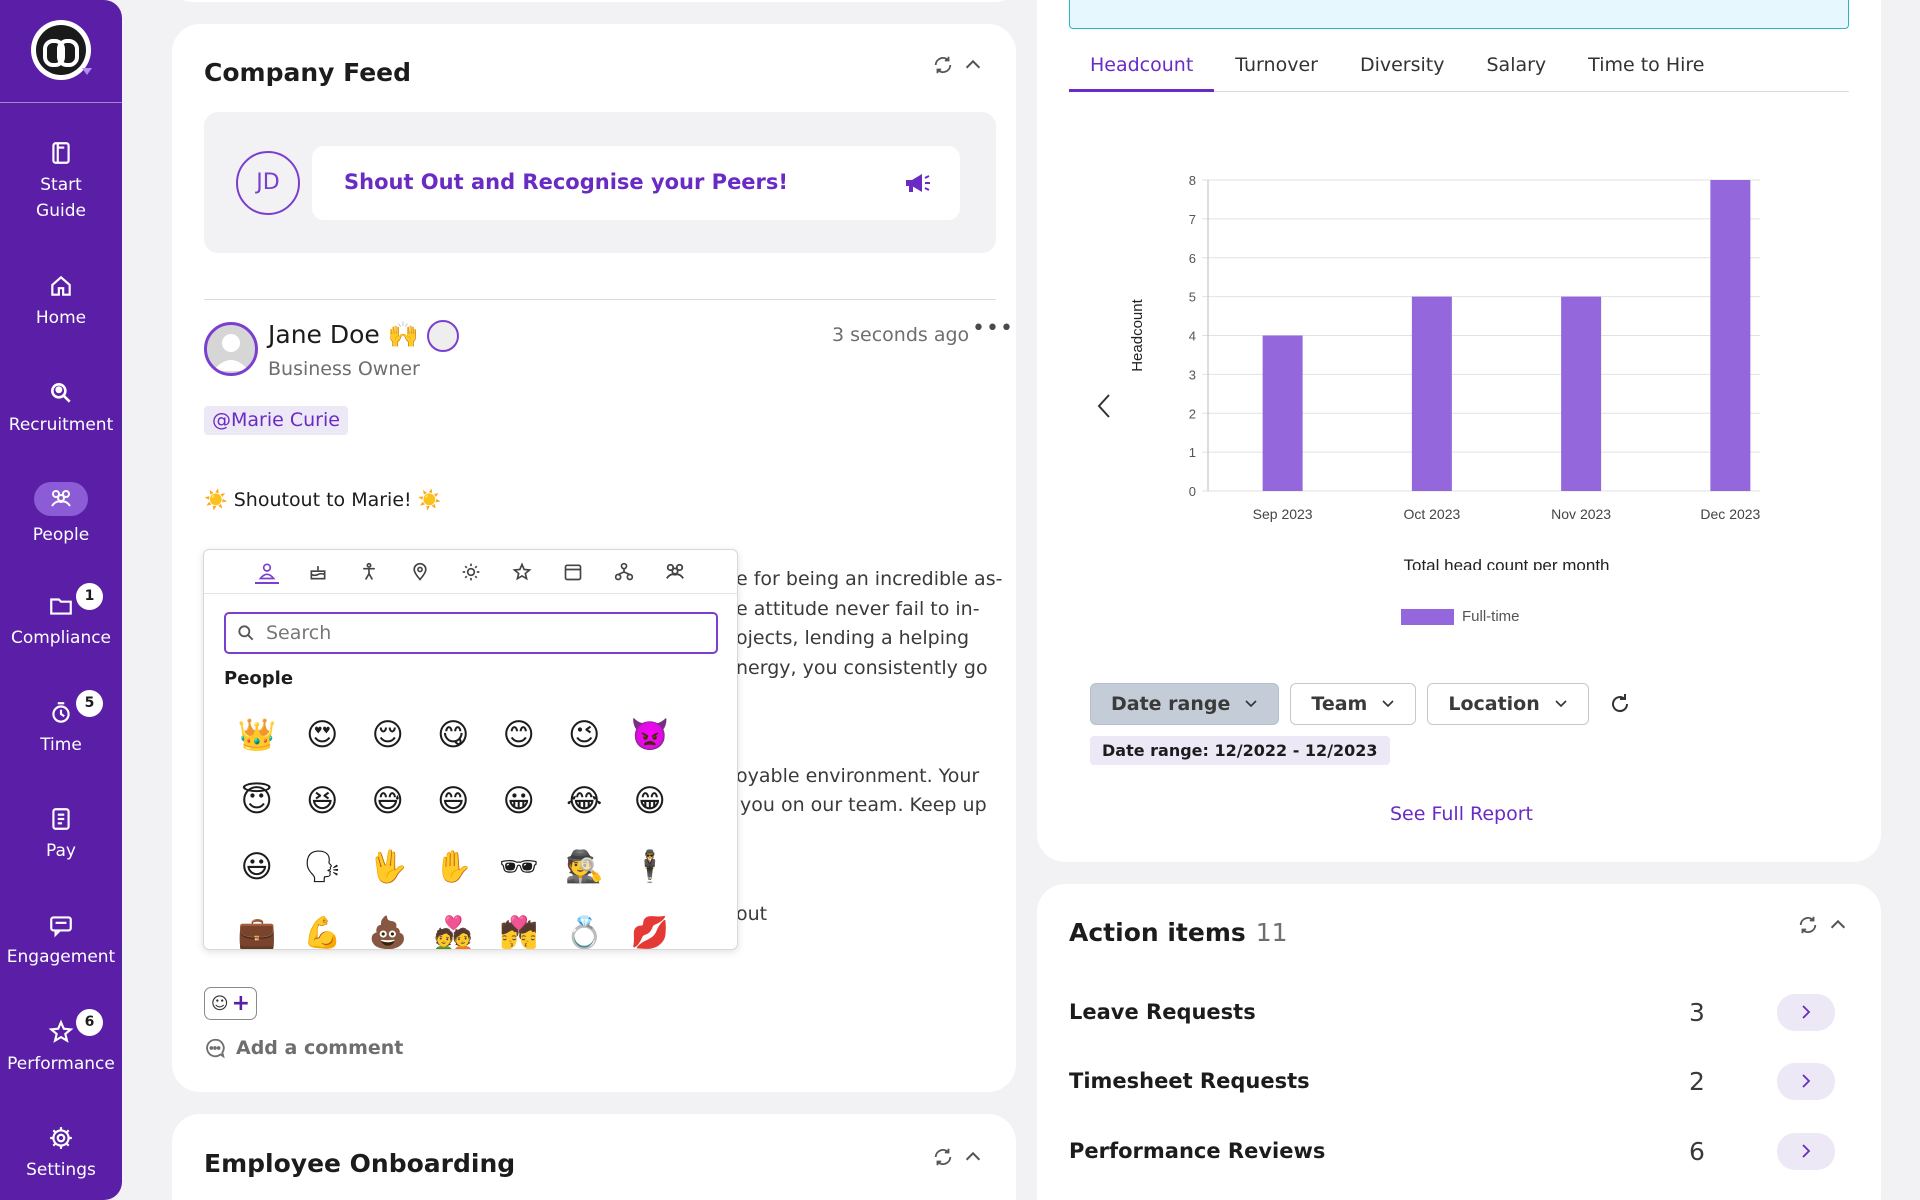 The image size is (1920, 1200). Describe the element at coordinates (256, 867) in the screenshot. I see `emoji-option: 😃` at that location.